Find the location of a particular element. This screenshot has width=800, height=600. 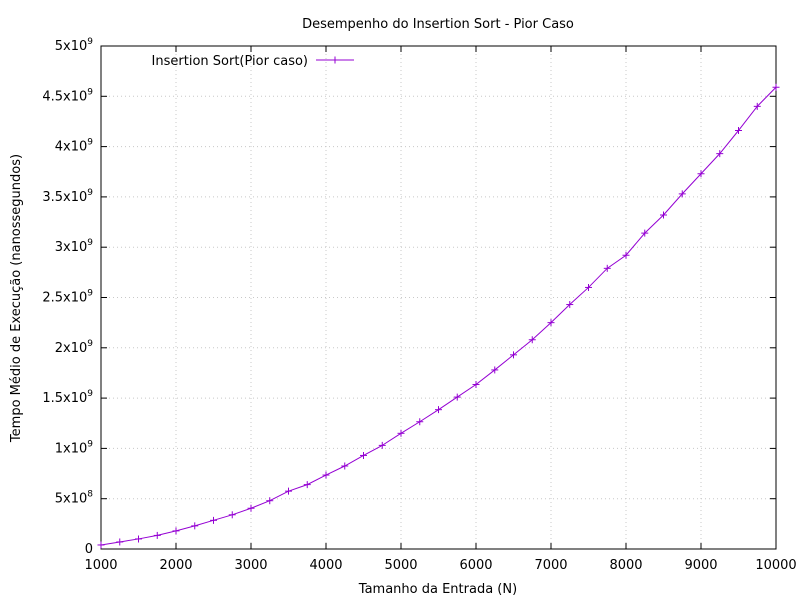

y-tick-label: 2.5x10⁹ is located at coordinates (67, 297).